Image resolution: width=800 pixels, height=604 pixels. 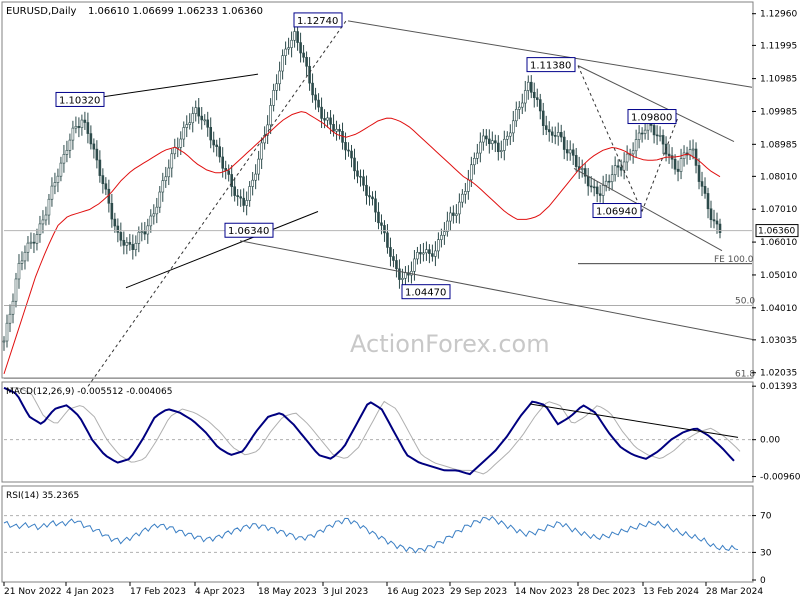 I want to click on x-tick-label: 18 May 2023, so click(x=287, y=592).